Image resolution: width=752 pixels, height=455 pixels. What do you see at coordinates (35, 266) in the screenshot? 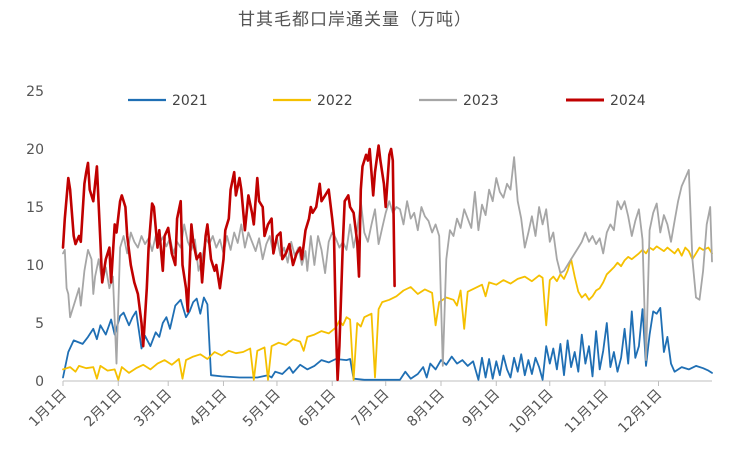
I see `y-tick-label: 10` at bounding box center [35, 266].